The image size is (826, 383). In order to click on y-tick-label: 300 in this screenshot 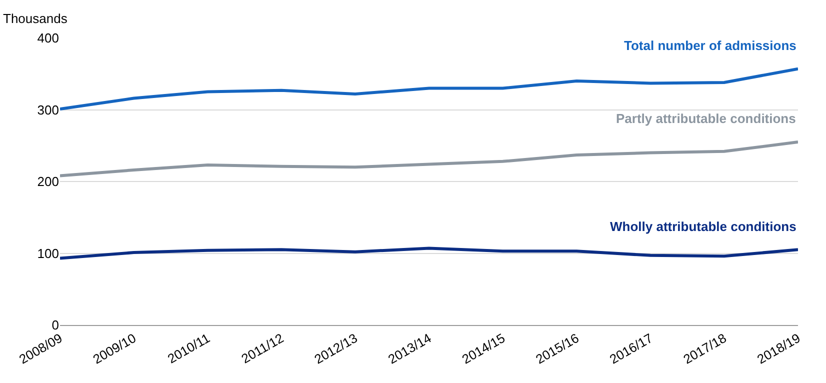, I will do `click(48, 110)`.